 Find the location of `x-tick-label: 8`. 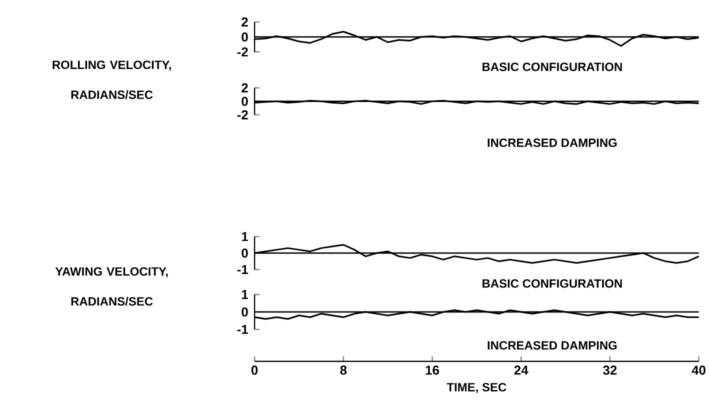

x-tick-label: 8 is located at coordinates (343, 370).